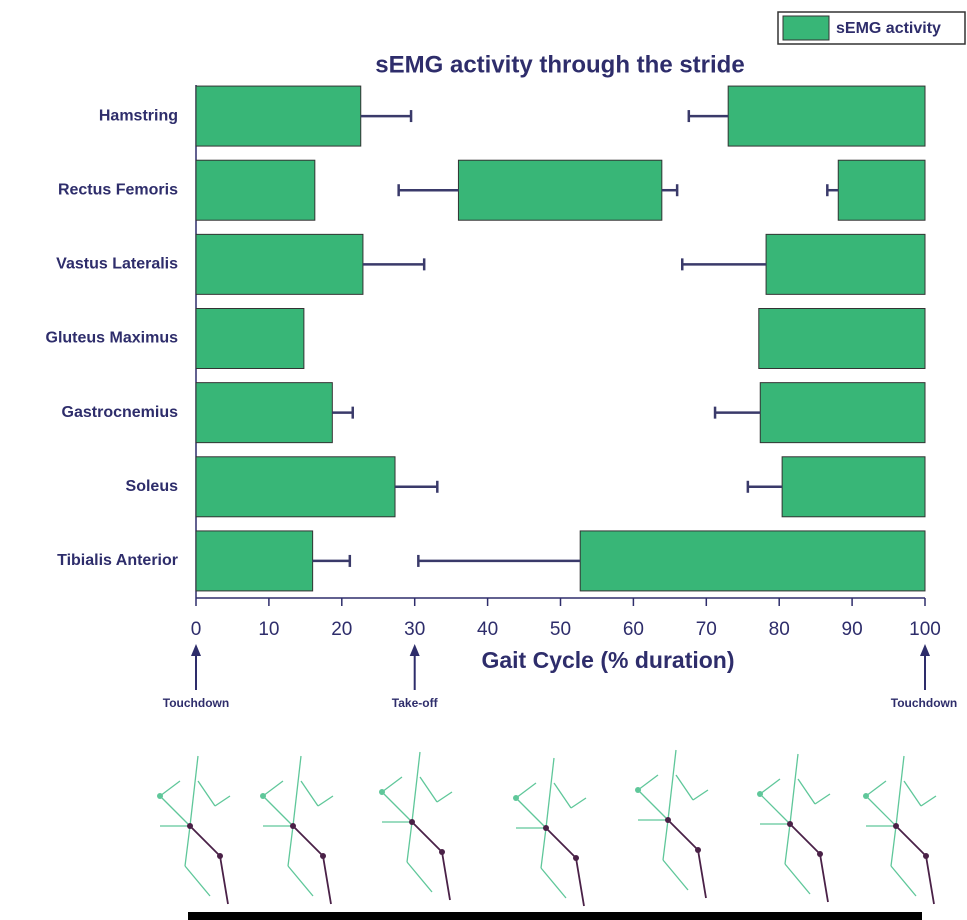 Image resolution: width=967 pixels, height=920 pixels. Describe the element at coordinates (112, 338) in the screenshot. I see `y-tick-label: Gluteus Maximus` at that location.